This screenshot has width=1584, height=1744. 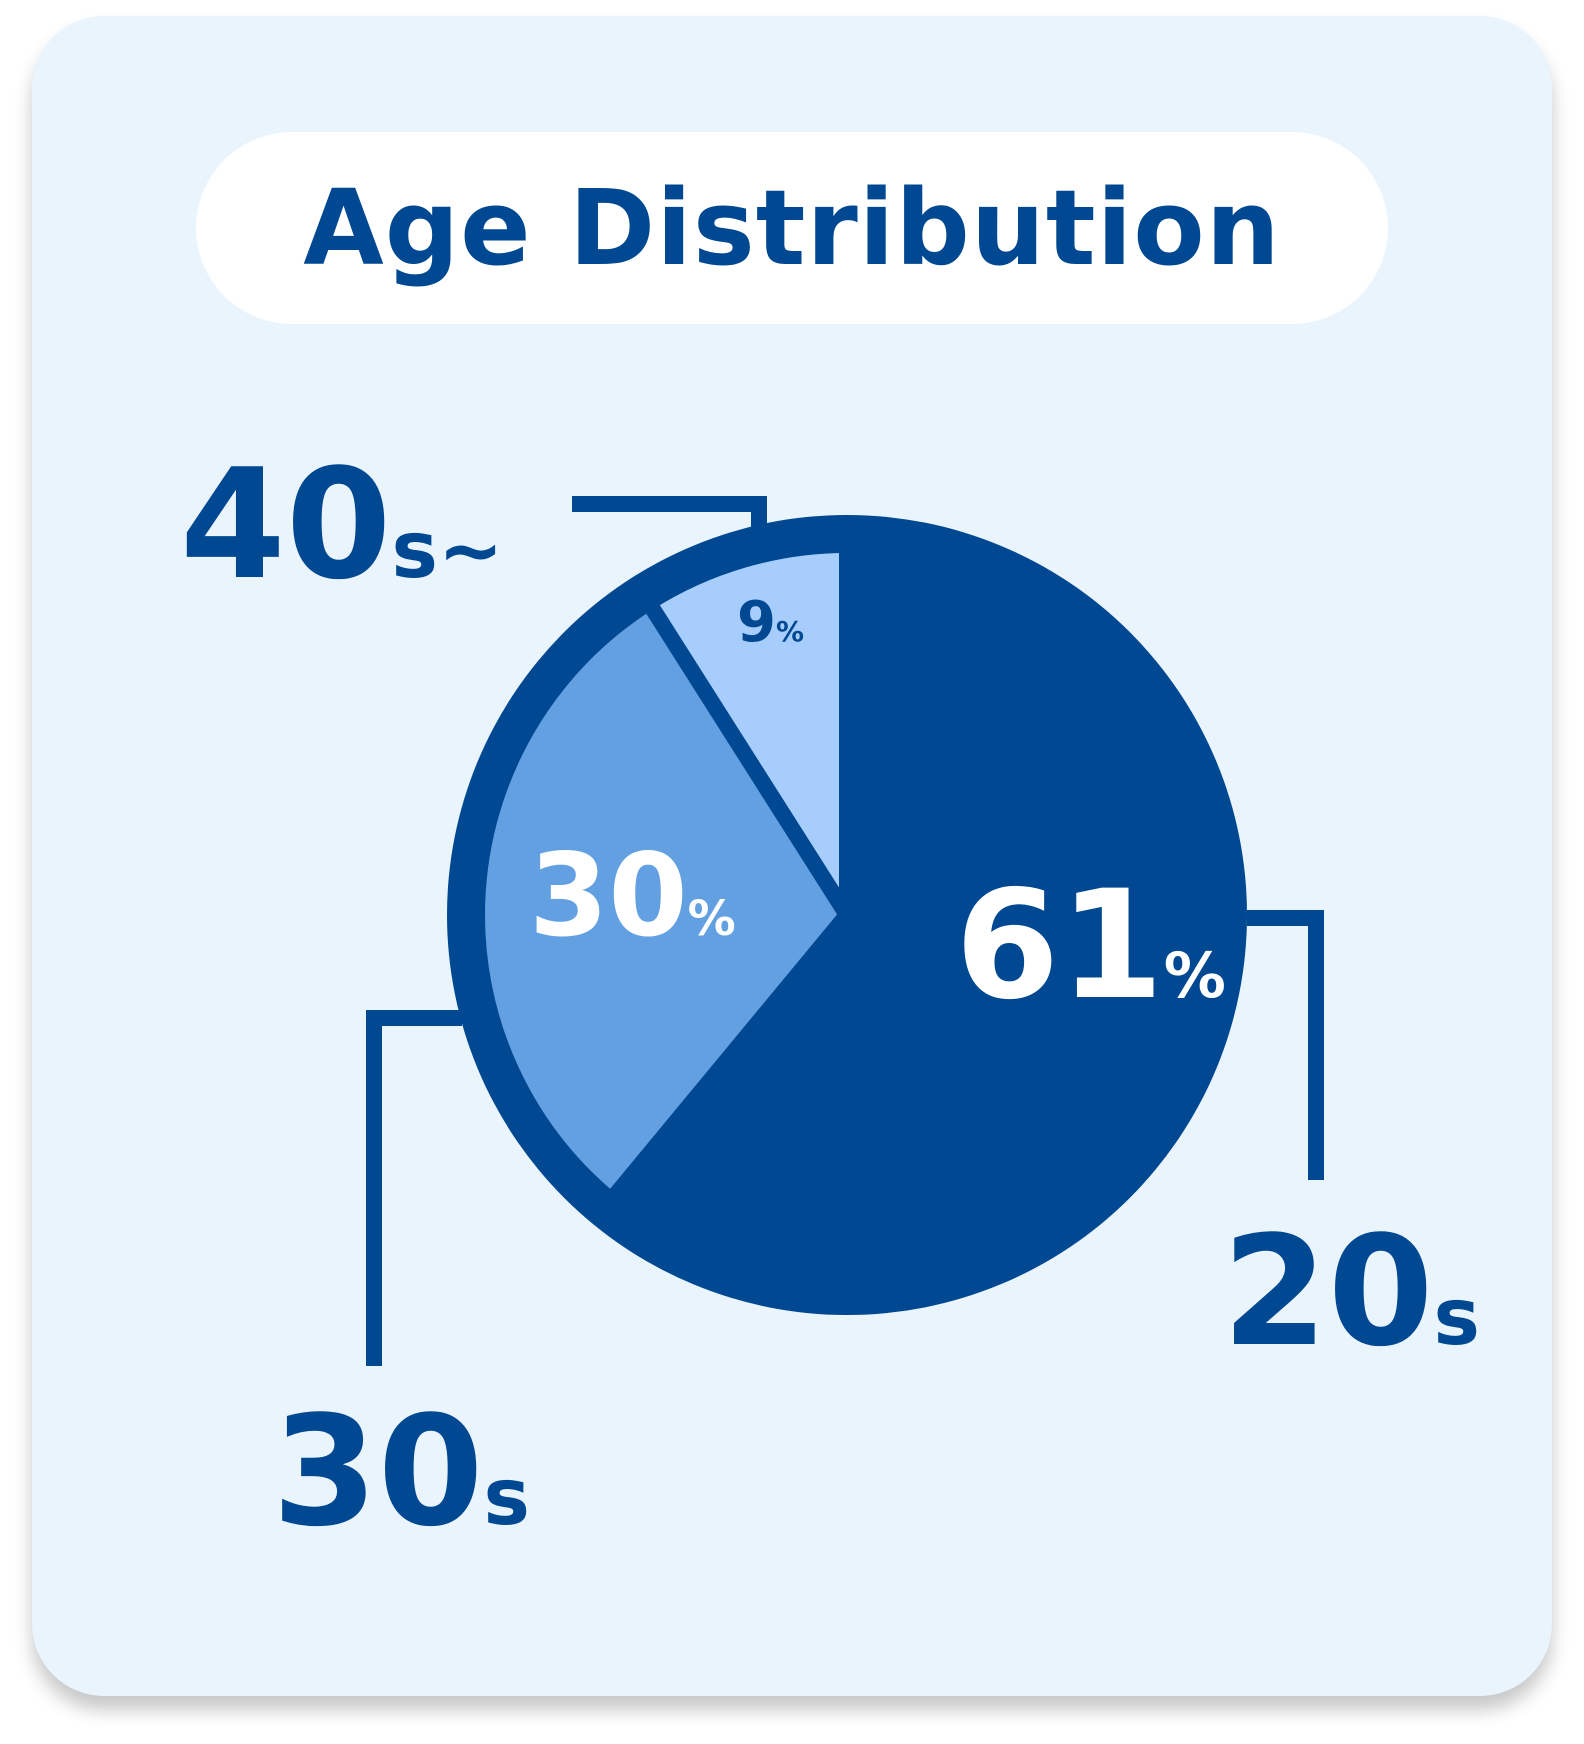 What do you see at coordinates (448, 551) in the screenshot?
I see `category-suffix-40s: s~` at bounding box center [448, 551].